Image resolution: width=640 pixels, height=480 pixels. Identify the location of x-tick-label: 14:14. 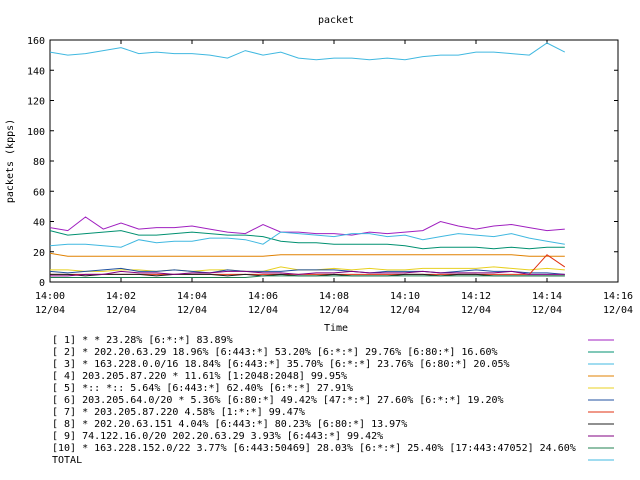
(547, 296).